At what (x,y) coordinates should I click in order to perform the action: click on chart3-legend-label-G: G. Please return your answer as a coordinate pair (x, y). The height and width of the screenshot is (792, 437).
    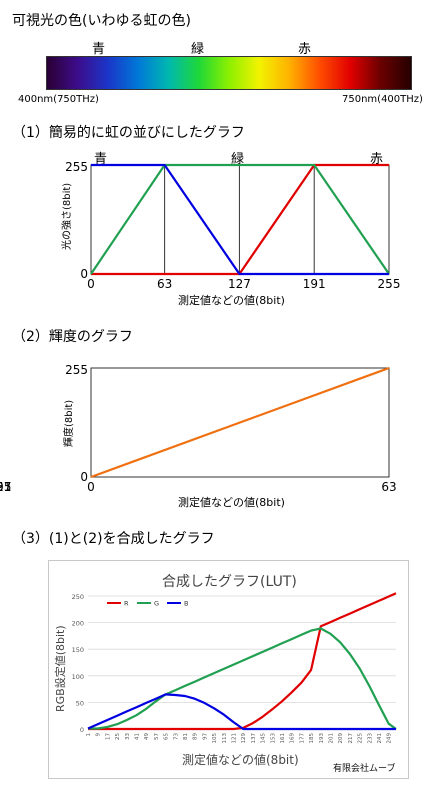
    Looking at the image, I should click on (156, 604).